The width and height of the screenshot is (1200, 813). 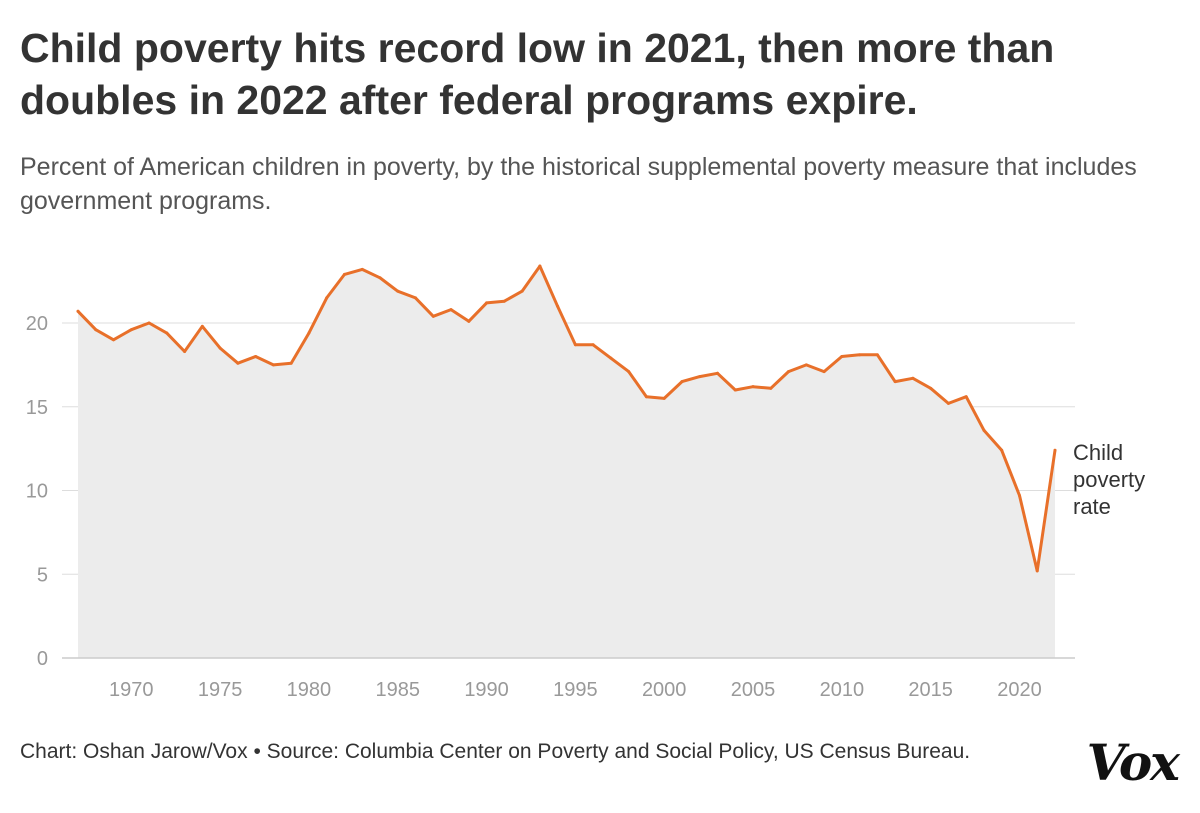 I want to click on y-tick-label-0: 0, so click(x=42, y=659).